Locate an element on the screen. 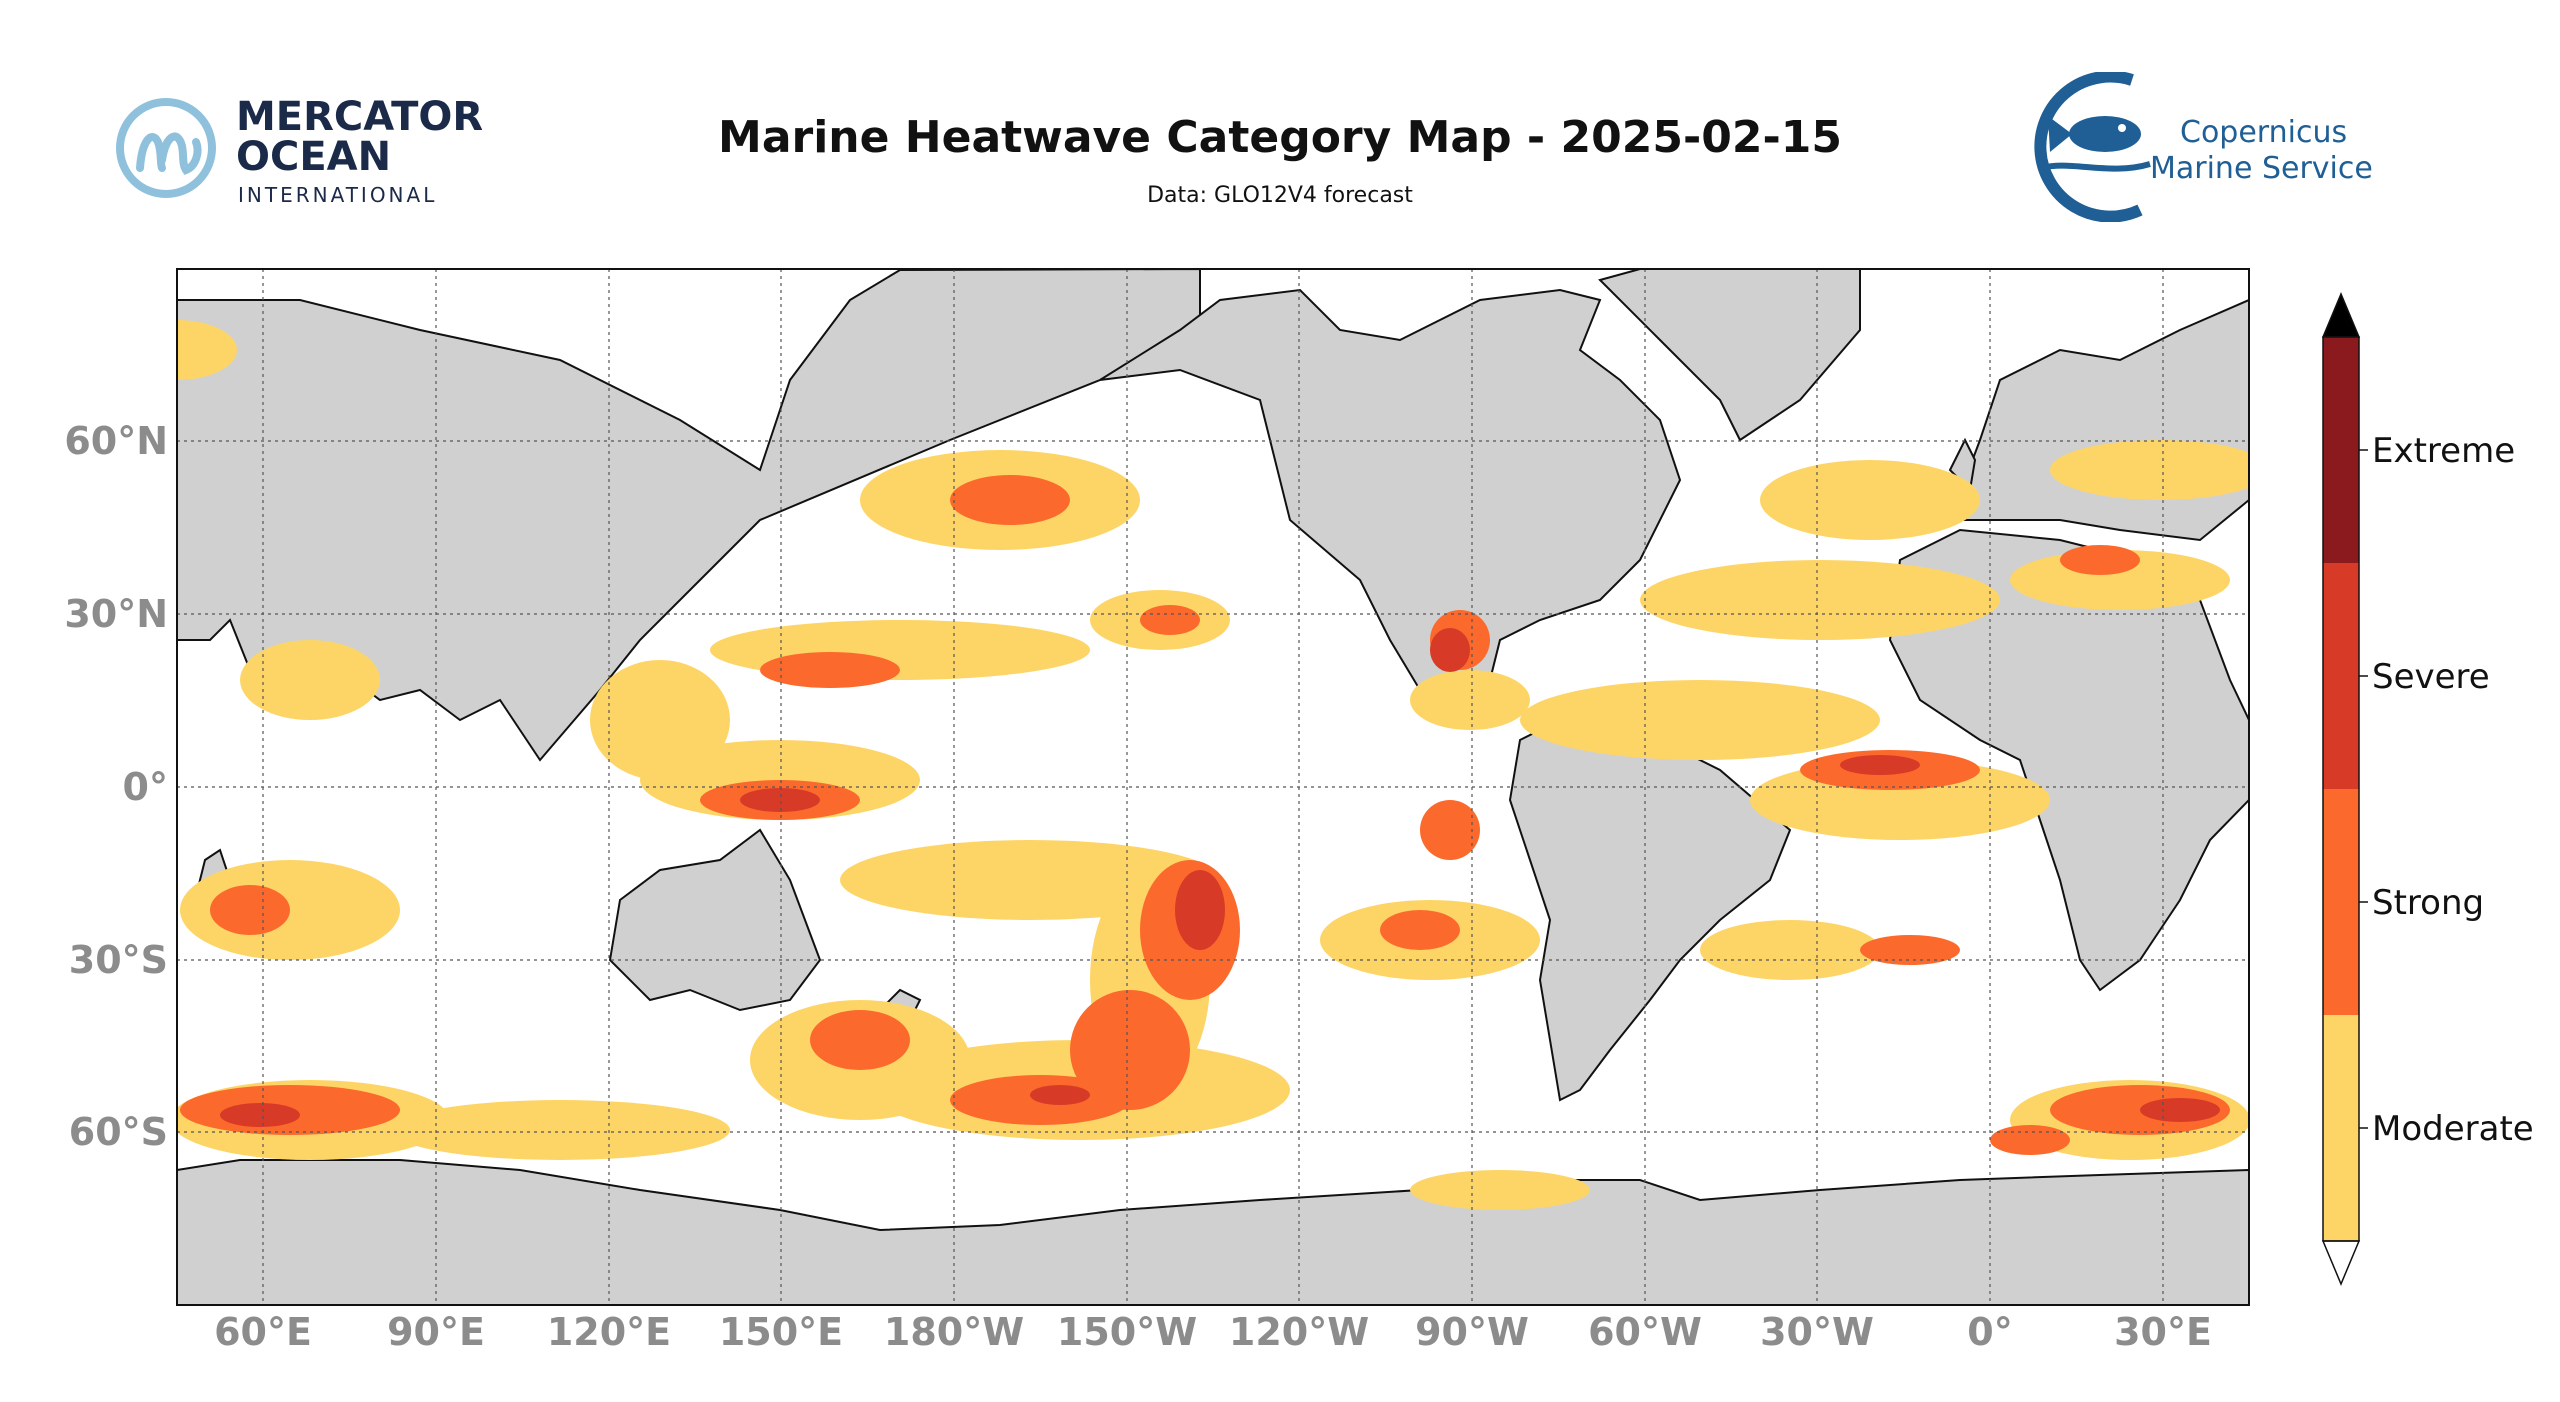 This screenshot has width=2560, height=1402. colorbar-label-moderate: Moderate is located at coordinates (2453, 1129).